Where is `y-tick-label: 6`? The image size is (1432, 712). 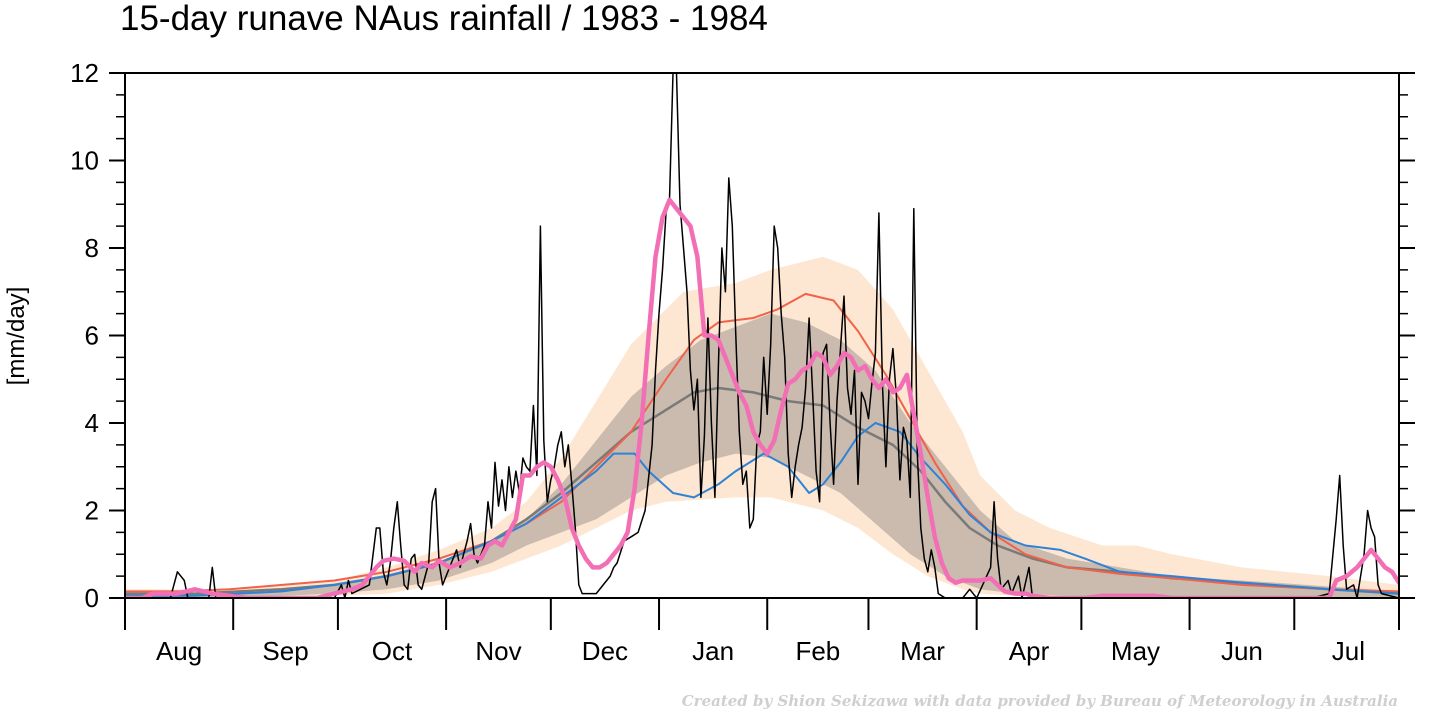 y-tick-label: 6 is located at coordinates (92, 336).